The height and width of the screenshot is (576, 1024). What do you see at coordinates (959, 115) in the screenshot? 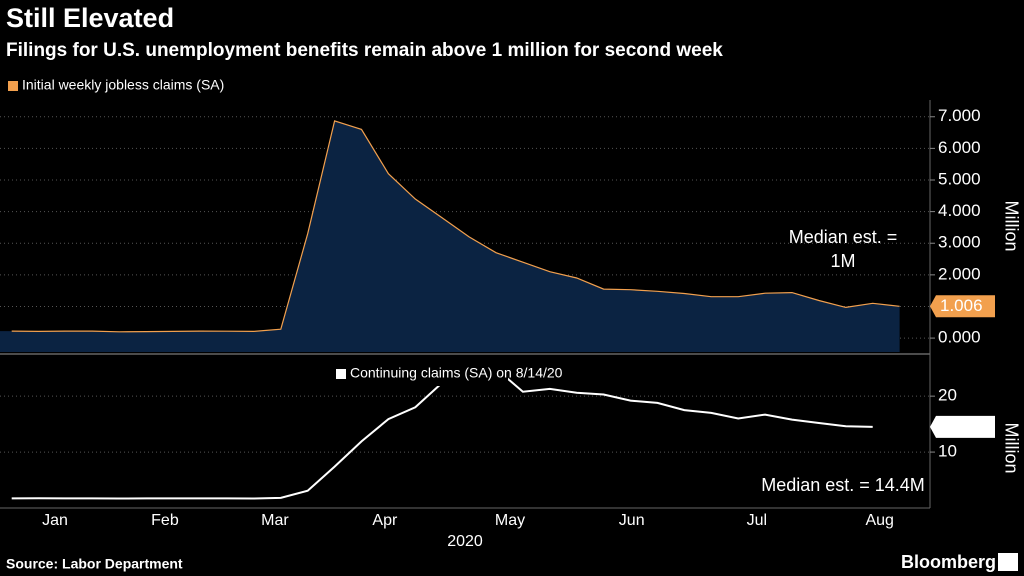
I see `y-tick-label: 7.000` at bounding box center [959, 115].